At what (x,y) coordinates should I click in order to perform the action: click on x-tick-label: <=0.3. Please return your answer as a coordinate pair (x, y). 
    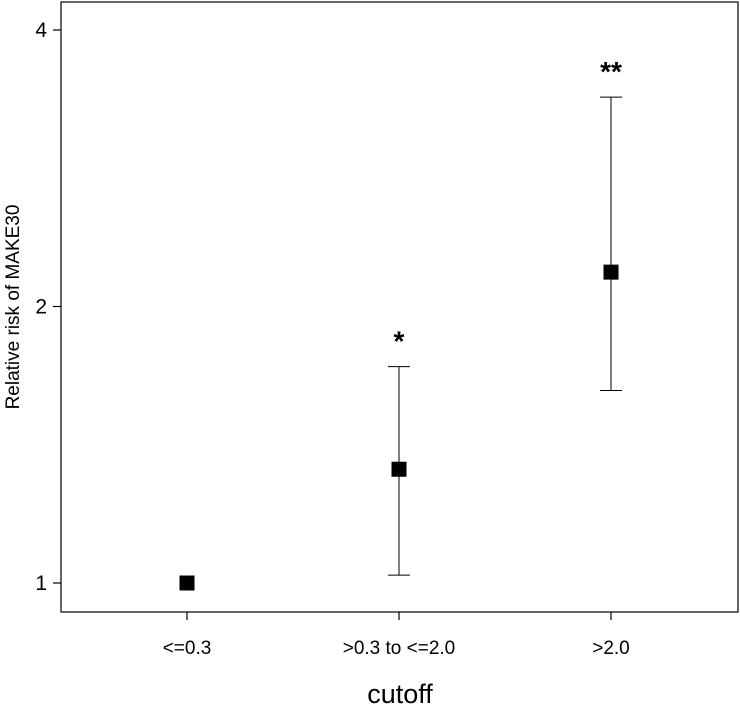
    Looking at the image, I should click on (187, 648).